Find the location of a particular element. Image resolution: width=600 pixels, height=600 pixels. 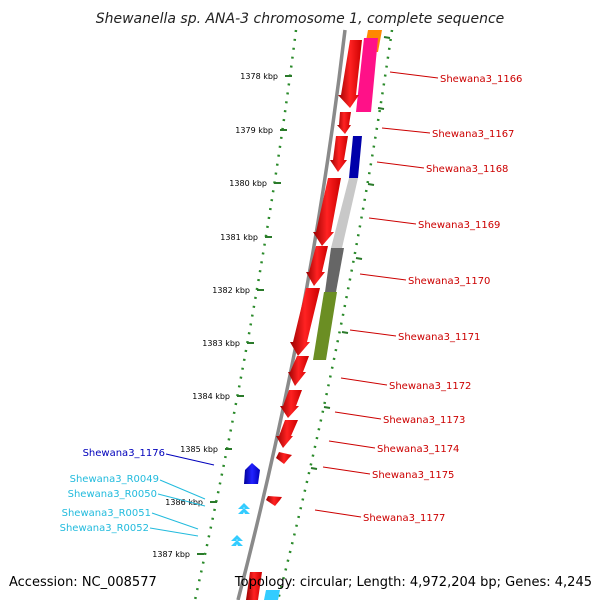

tick-label: 1381 kbp is located at coordinates (239, 237).